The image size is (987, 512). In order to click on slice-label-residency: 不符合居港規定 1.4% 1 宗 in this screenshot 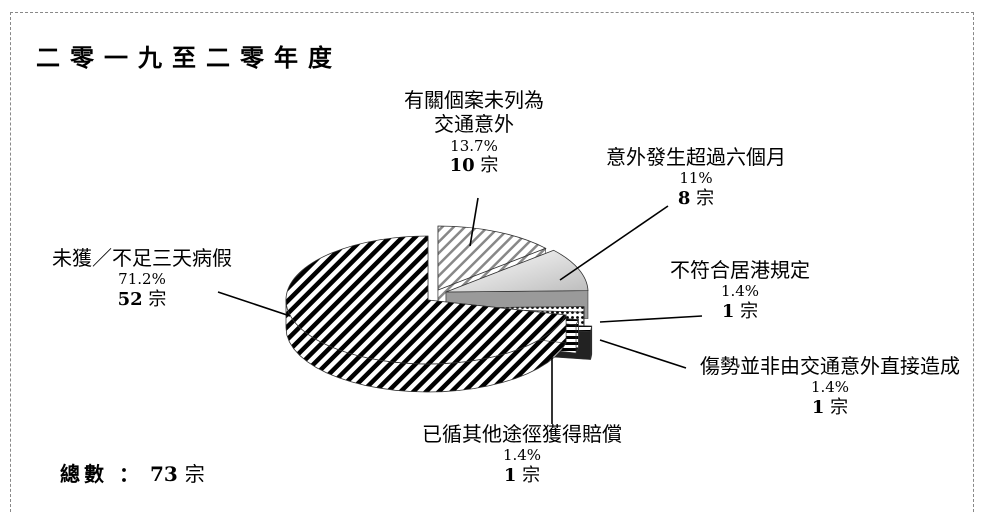, I will do `click(740, 290)`.